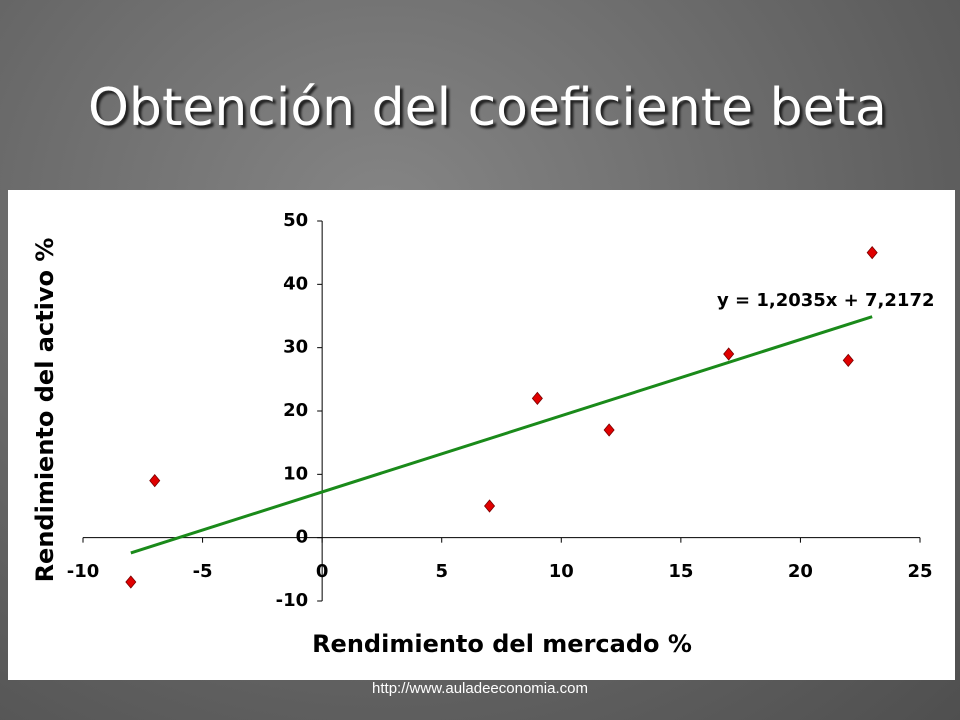  I want to click on trendline-label: y = 1,2035x + 7,2172, so click(826, 300).